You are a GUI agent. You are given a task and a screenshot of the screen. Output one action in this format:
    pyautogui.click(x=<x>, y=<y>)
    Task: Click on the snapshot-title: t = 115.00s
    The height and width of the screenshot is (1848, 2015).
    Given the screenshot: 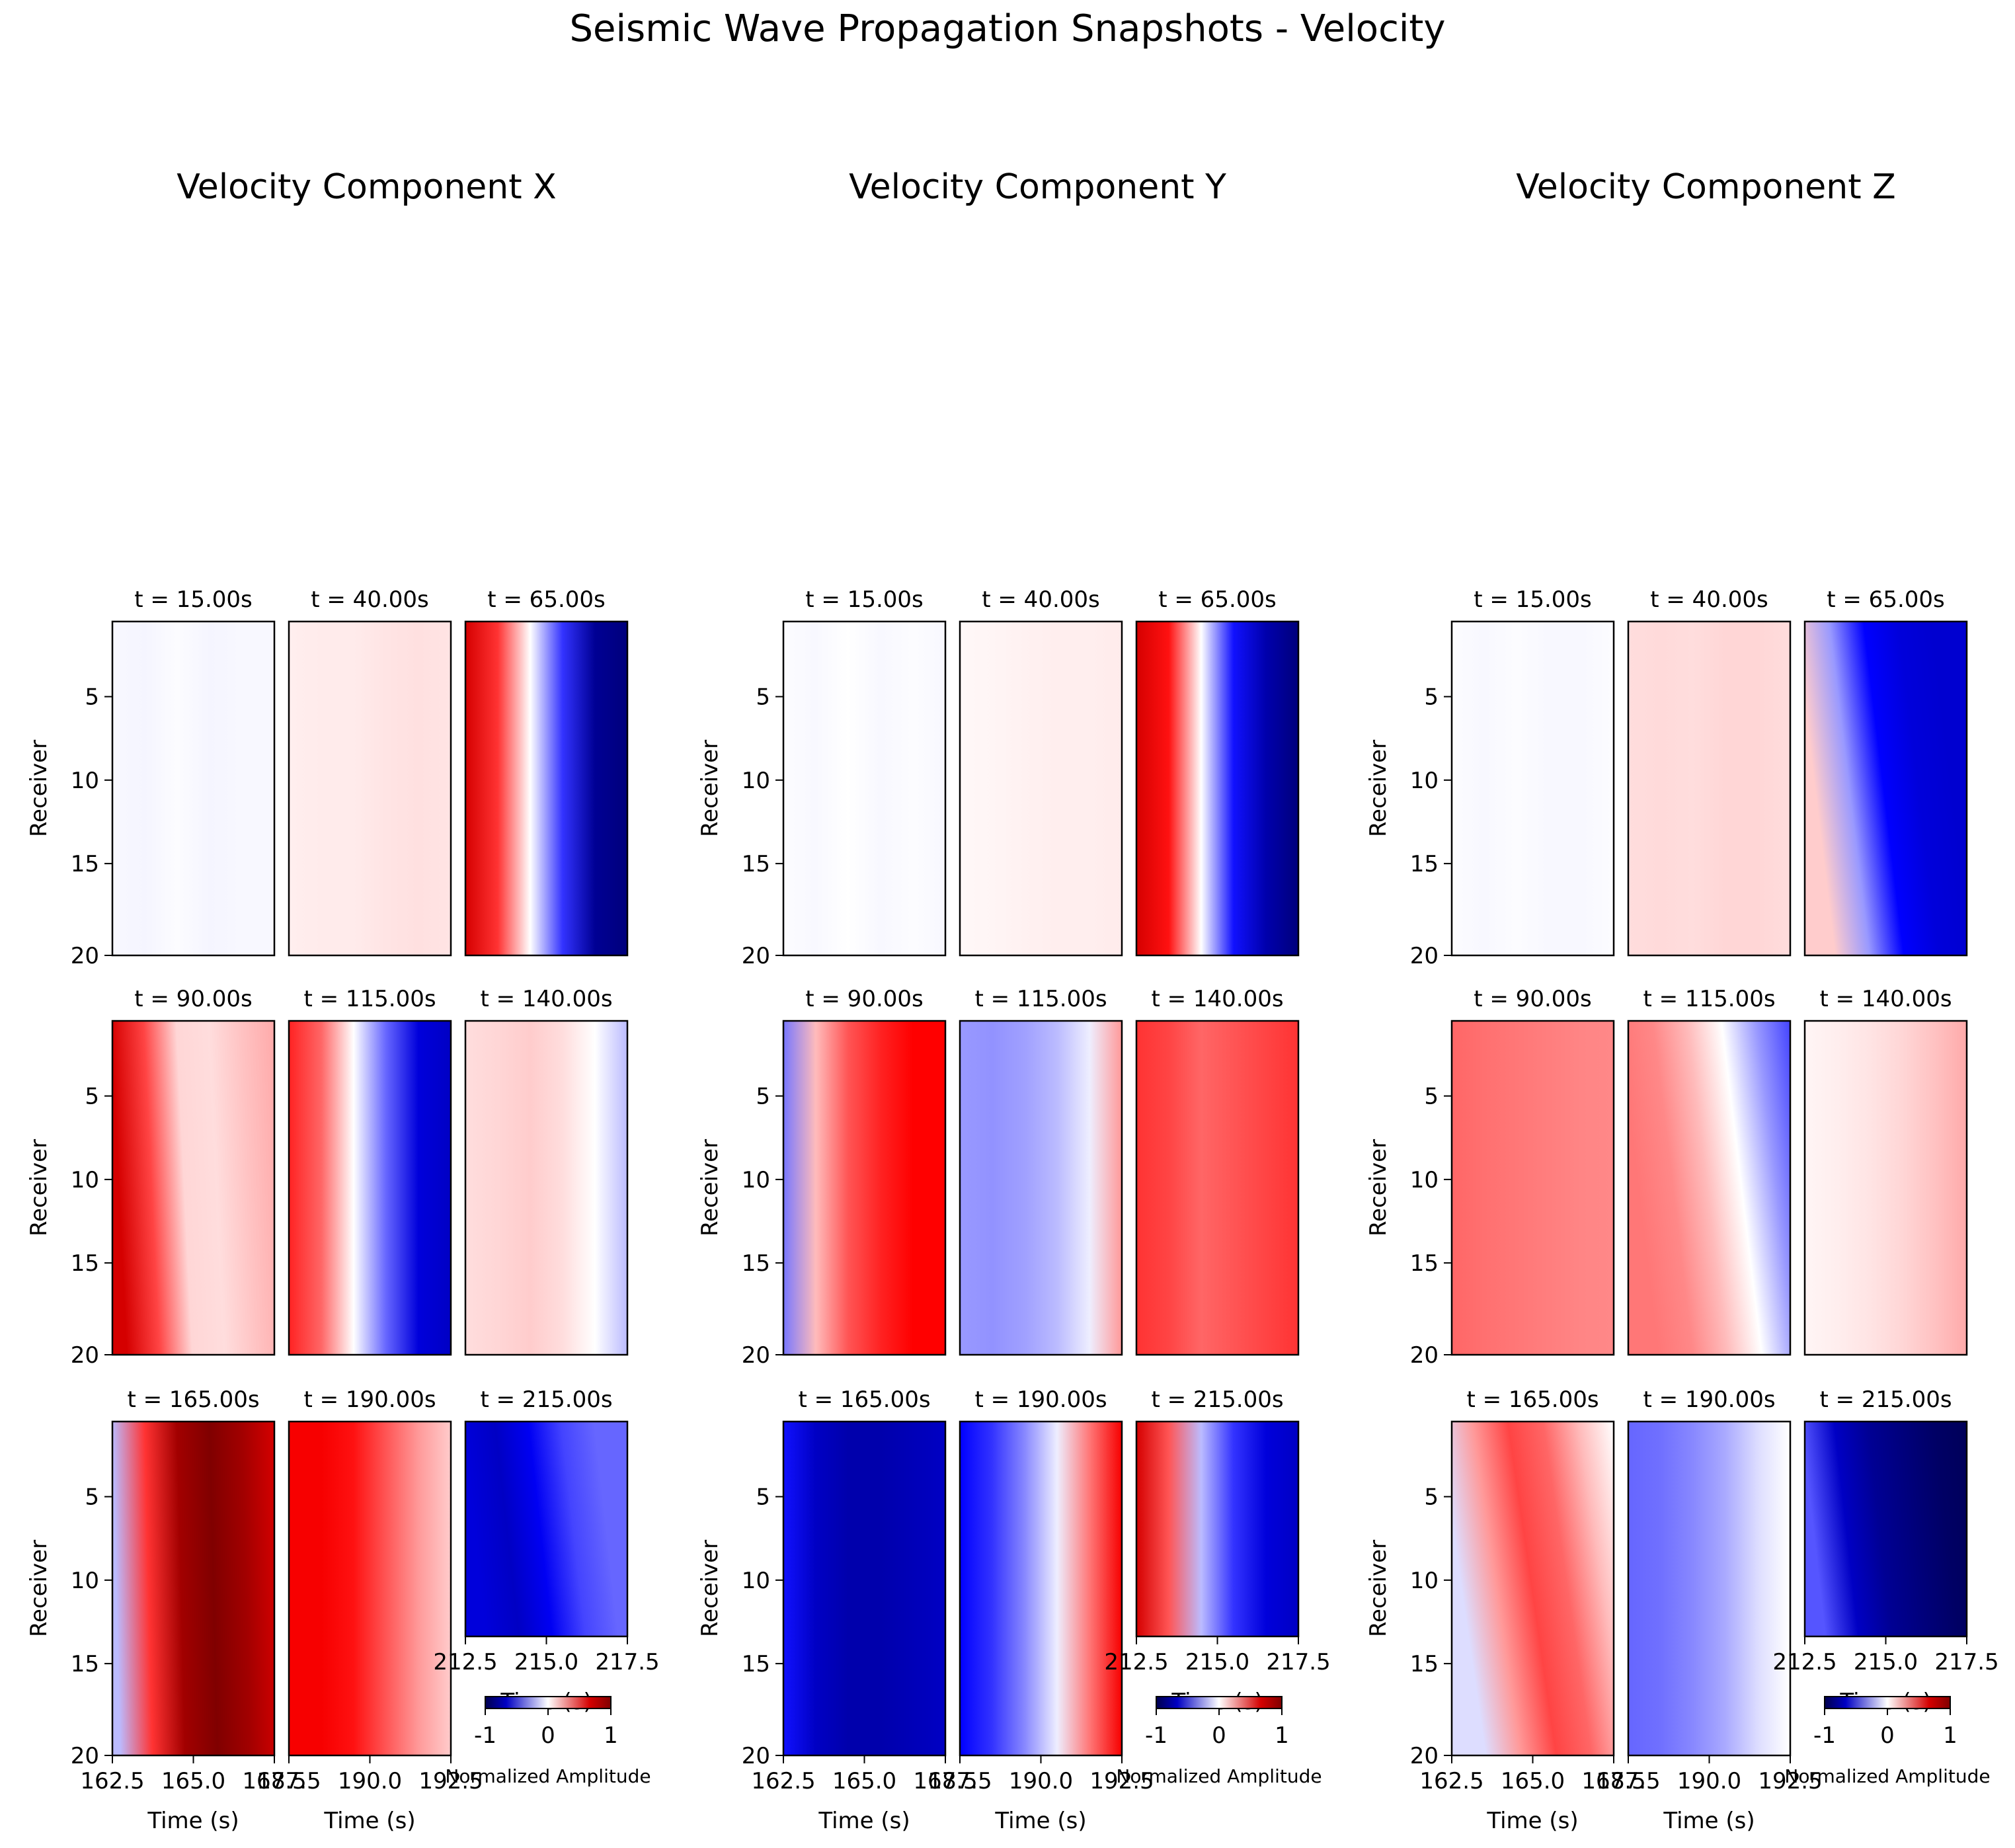 What is the action you would take?
    pyautogui.click(x=1040, y=999)
    